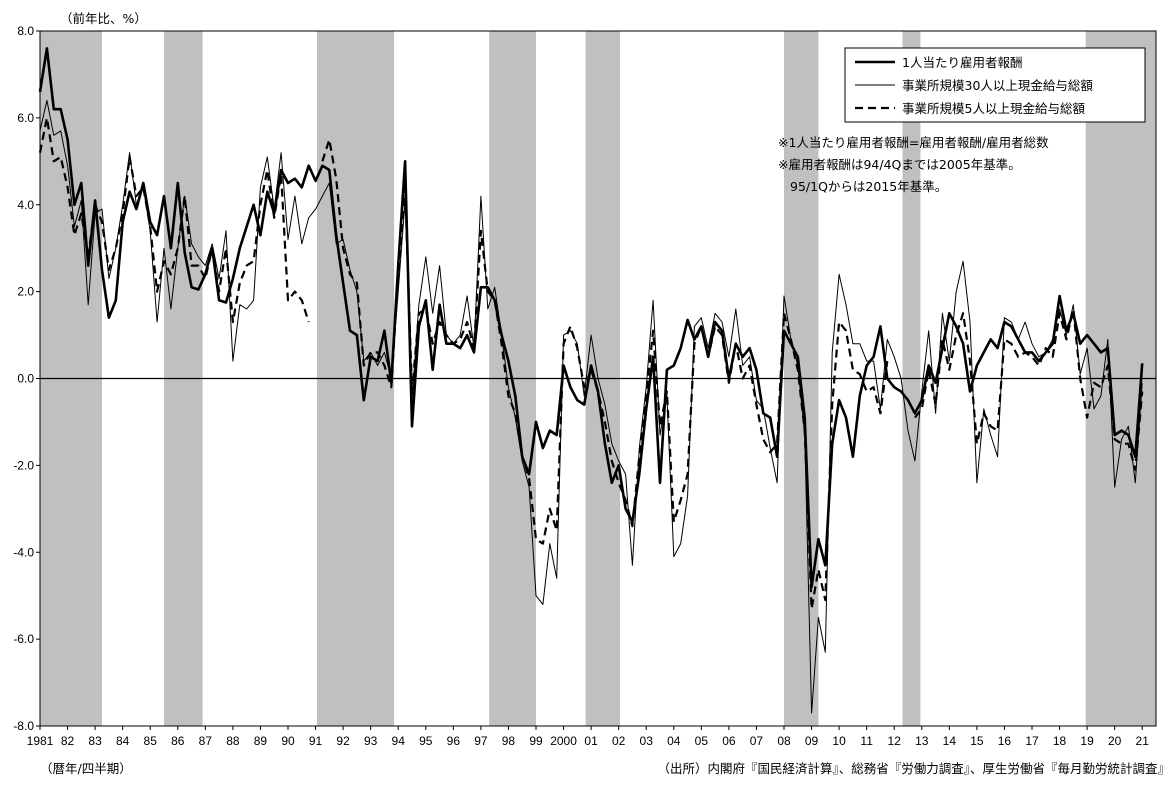 The height and width of the screenshot is (785, 1172). What do you see at coordinates (123, 741) in the screenshot?
I see `x-tick-label: 84` at bounding box center [123, 741].